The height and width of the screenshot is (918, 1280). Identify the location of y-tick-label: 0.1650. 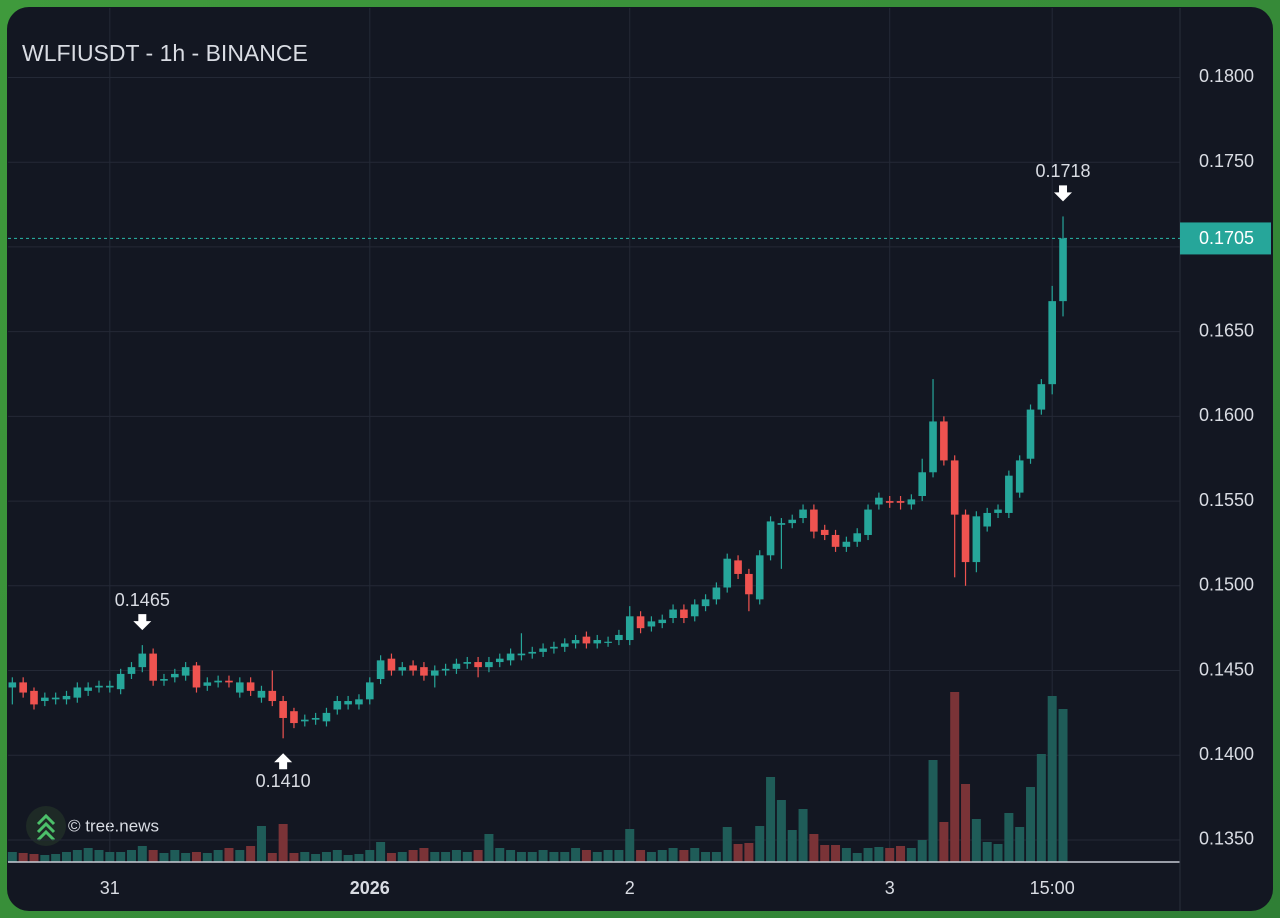
(1226, 330).